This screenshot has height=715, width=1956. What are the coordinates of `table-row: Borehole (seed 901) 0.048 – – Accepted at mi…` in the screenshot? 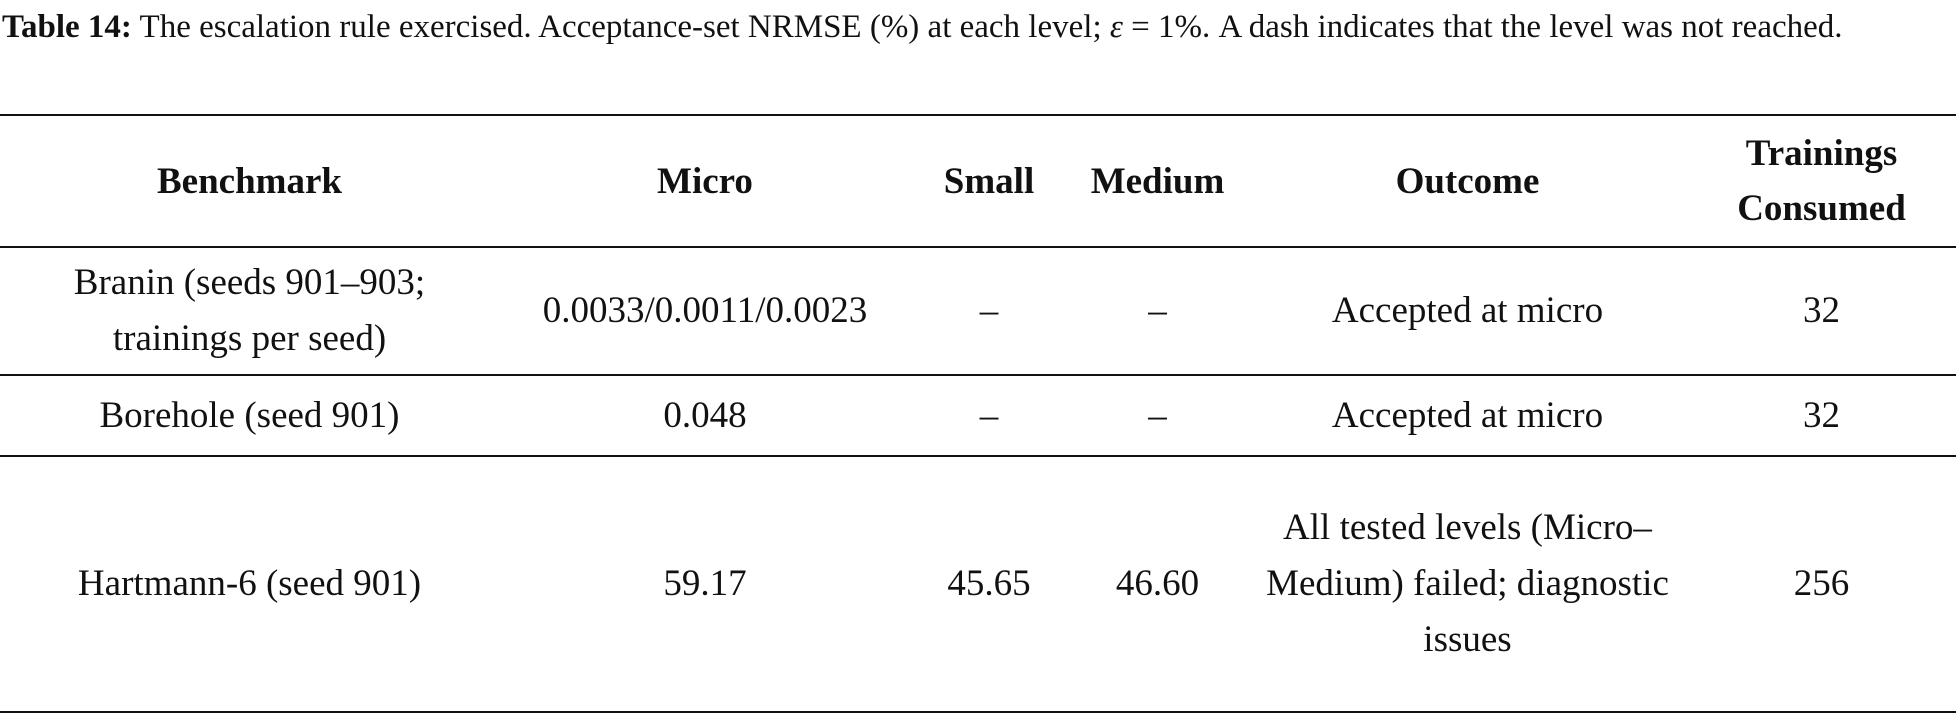 It's located at (978, 415).